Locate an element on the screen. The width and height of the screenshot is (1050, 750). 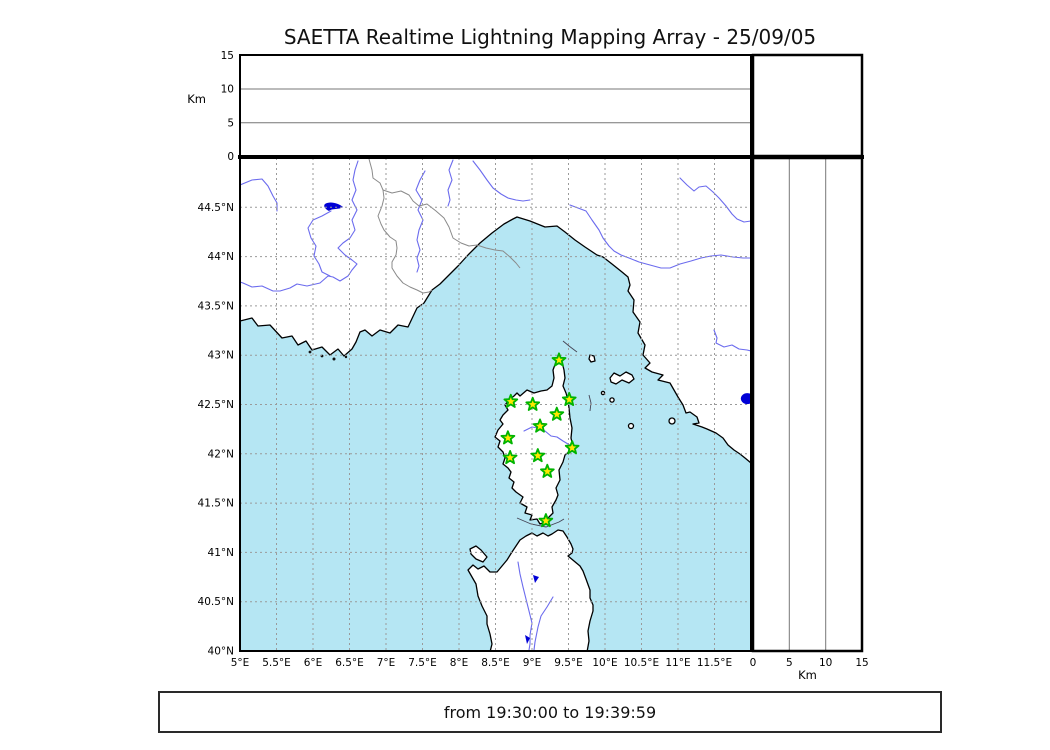
lon-tick-label: 11°E is located at coordinates (677, 663).